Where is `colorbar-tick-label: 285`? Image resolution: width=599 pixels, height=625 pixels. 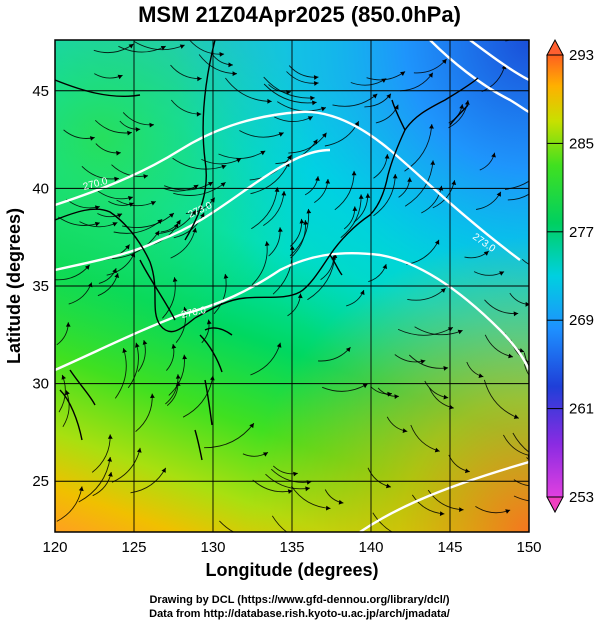 colorbar-tick-label: 285 is located at coordinates (581, 143).